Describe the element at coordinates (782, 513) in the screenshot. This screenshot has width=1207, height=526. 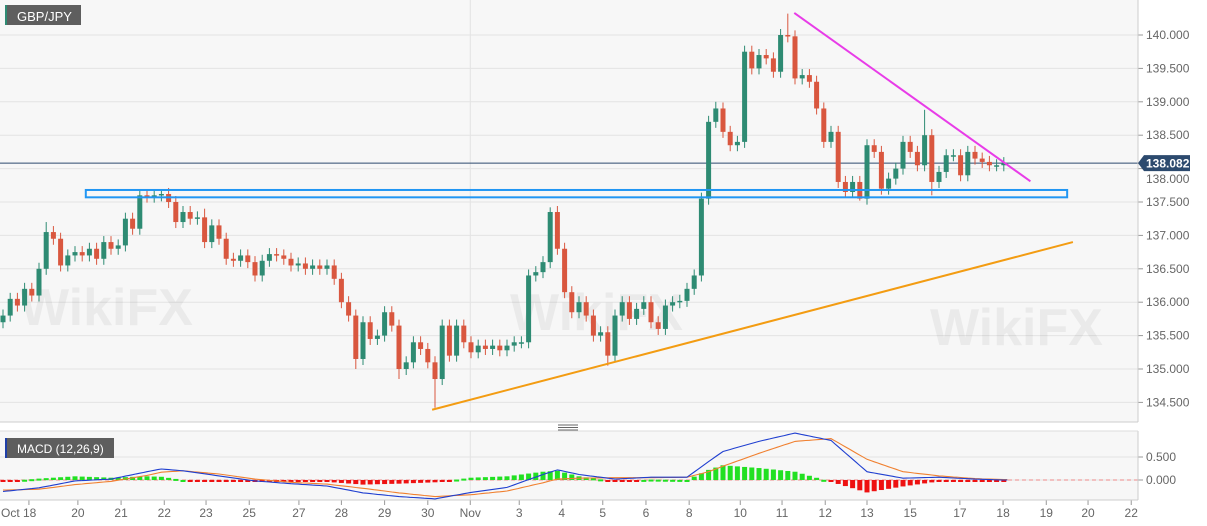
I see `x-tick-label: 11` at that location.